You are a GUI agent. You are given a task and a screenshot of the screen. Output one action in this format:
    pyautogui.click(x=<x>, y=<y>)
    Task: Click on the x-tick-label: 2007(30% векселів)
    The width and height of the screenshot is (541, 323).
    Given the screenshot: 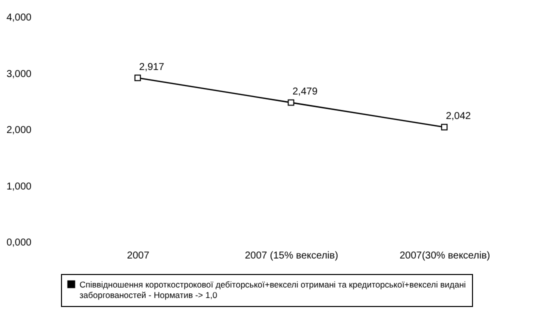 What is the action you would take?
    pyautogui.click(x=445, y=256)
    